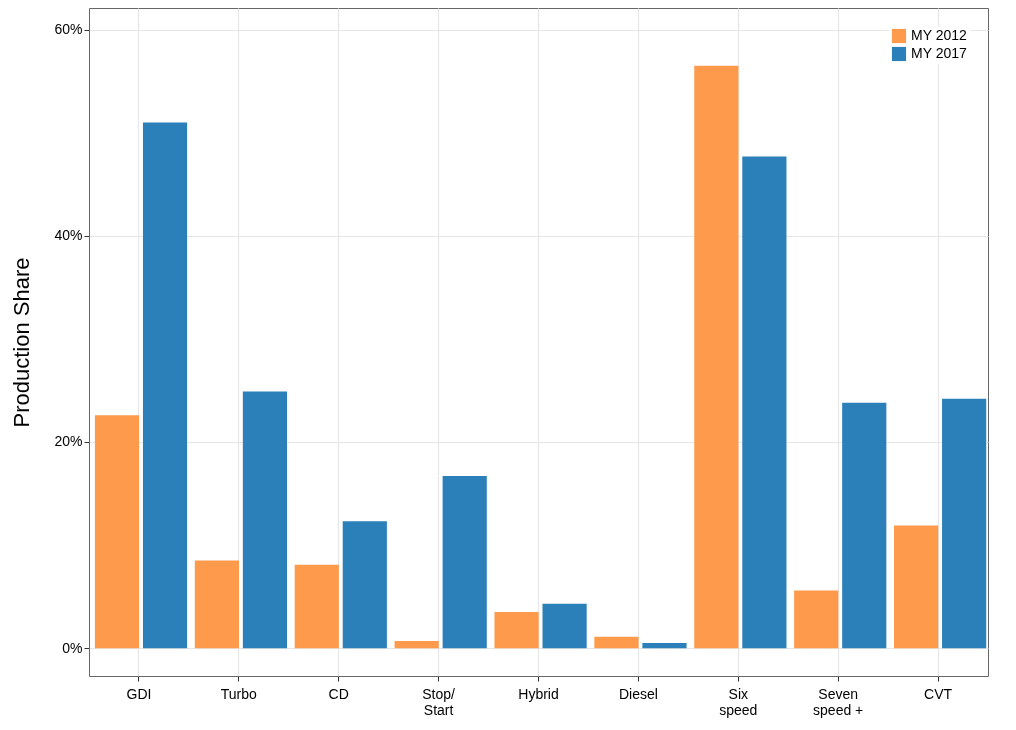  What do you see at coordinates (239, 693) in the screenshot?
I see `x-tick-label: Turbo` at bounding box center [239, 693].